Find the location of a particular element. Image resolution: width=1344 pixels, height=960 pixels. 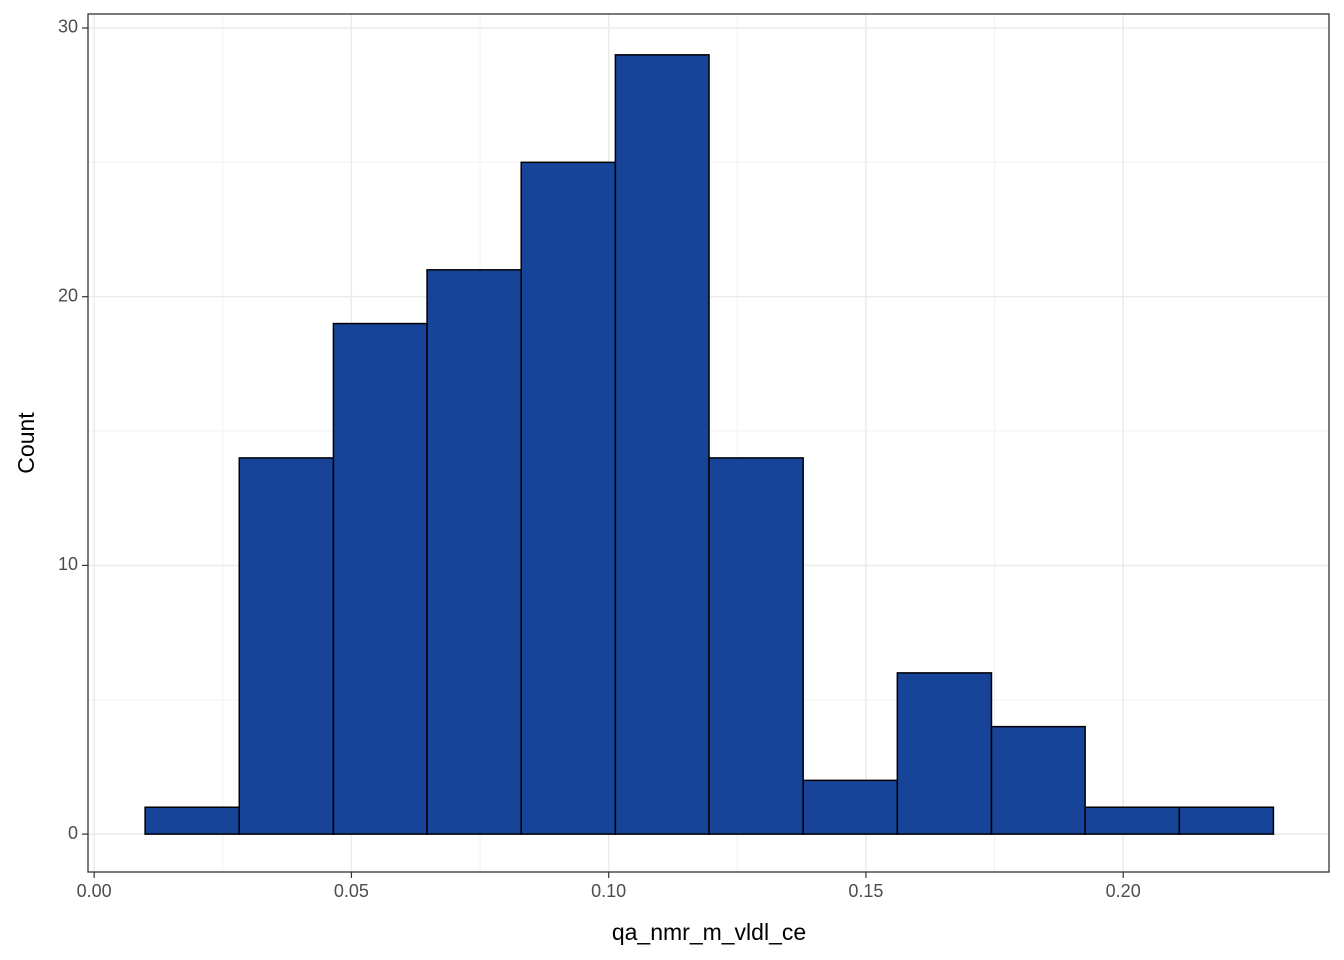

x-tick-label: 0.05 is located at coordinates (351, 891).